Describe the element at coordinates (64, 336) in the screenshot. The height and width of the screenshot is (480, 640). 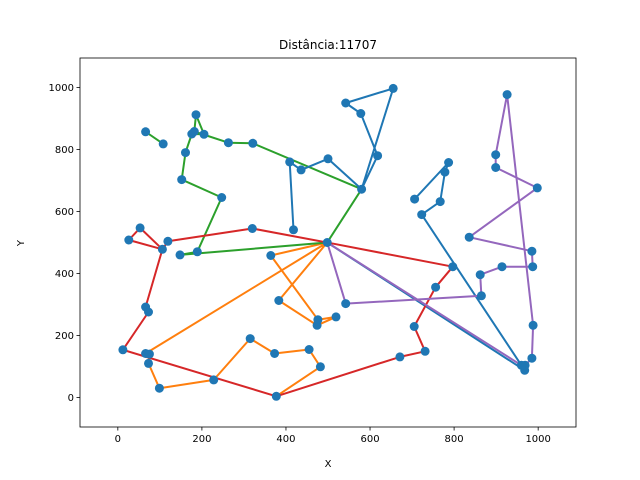
I see `y-tick-label: 200` at that location.